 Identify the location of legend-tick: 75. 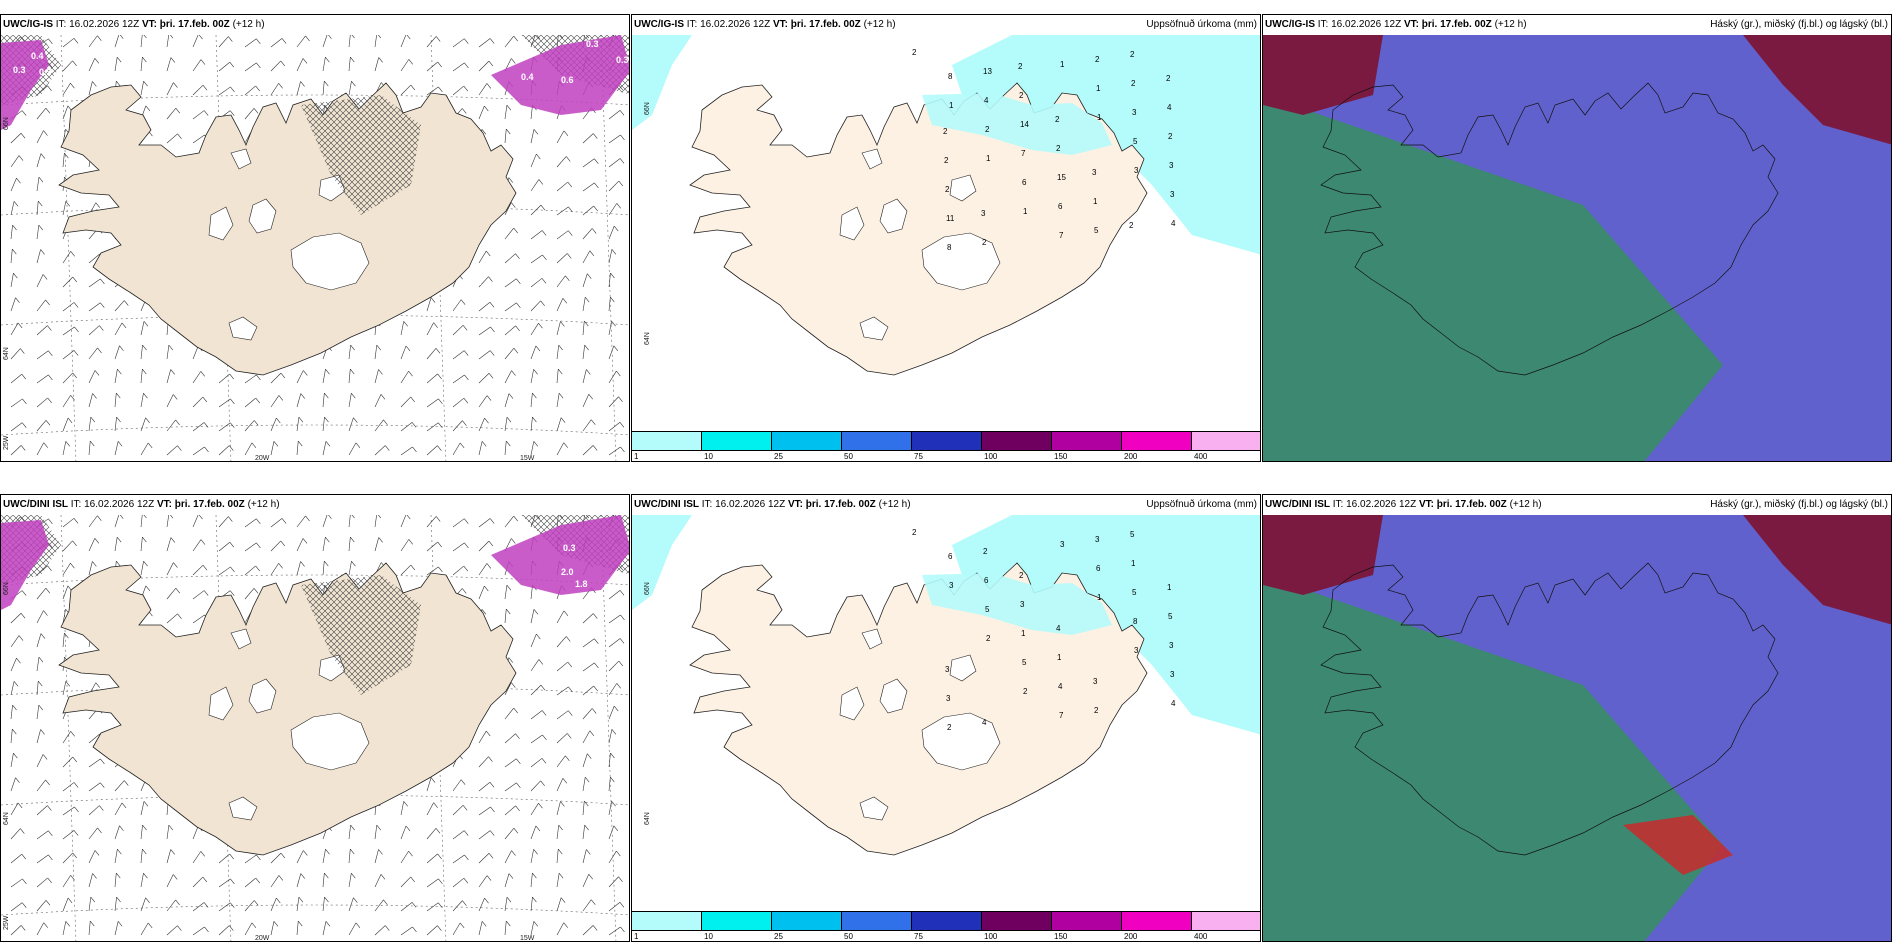
(918, 936).